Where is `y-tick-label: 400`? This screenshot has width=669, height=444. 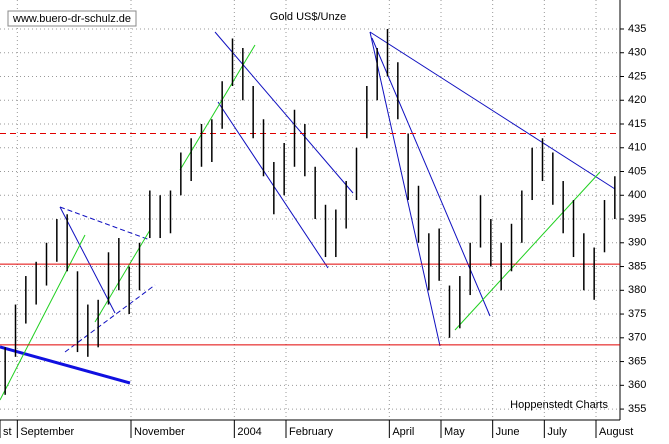
y-tick-label: 400 is located at coordinates (637, 195).